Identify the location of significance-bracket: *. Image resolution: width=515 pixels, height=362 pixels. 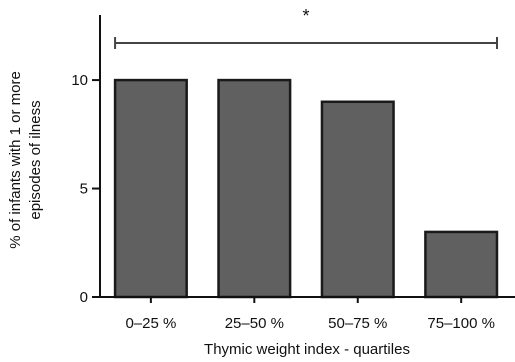
(306, 27).